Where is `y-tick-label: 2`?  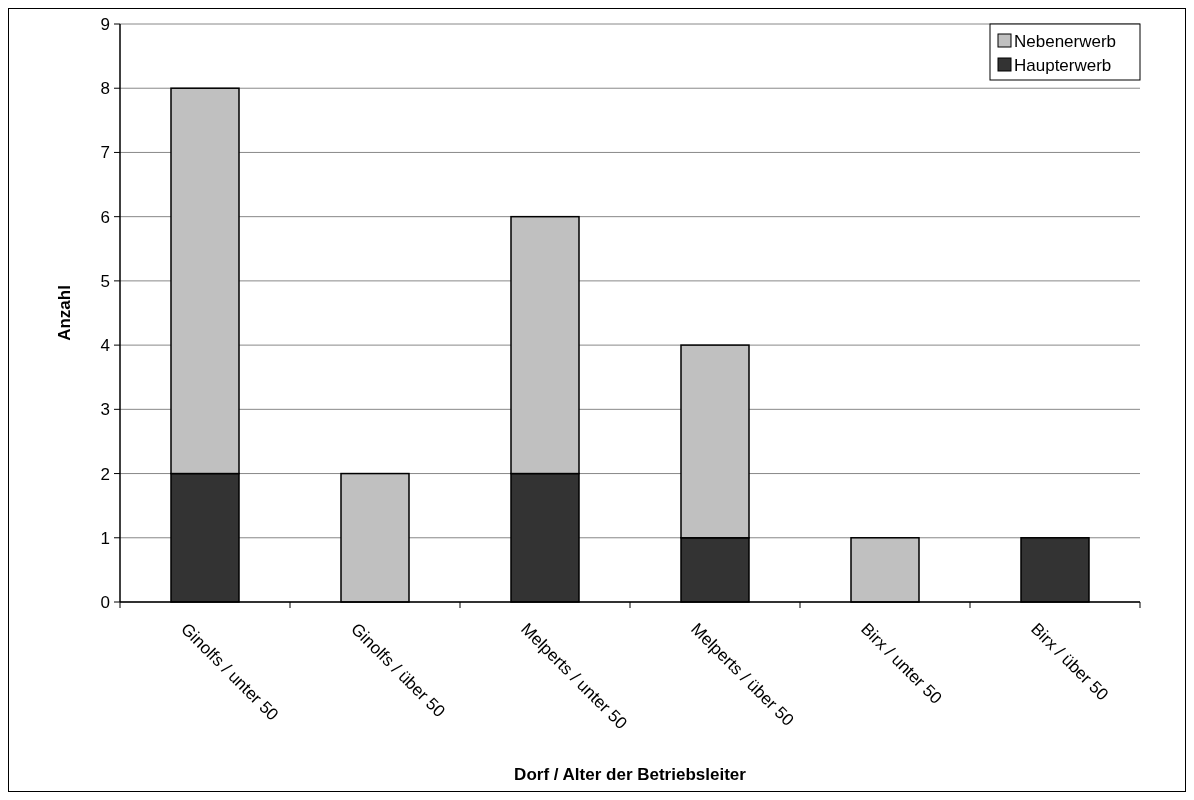
y-tick-label: 2 is located at coordinates (105, 474).